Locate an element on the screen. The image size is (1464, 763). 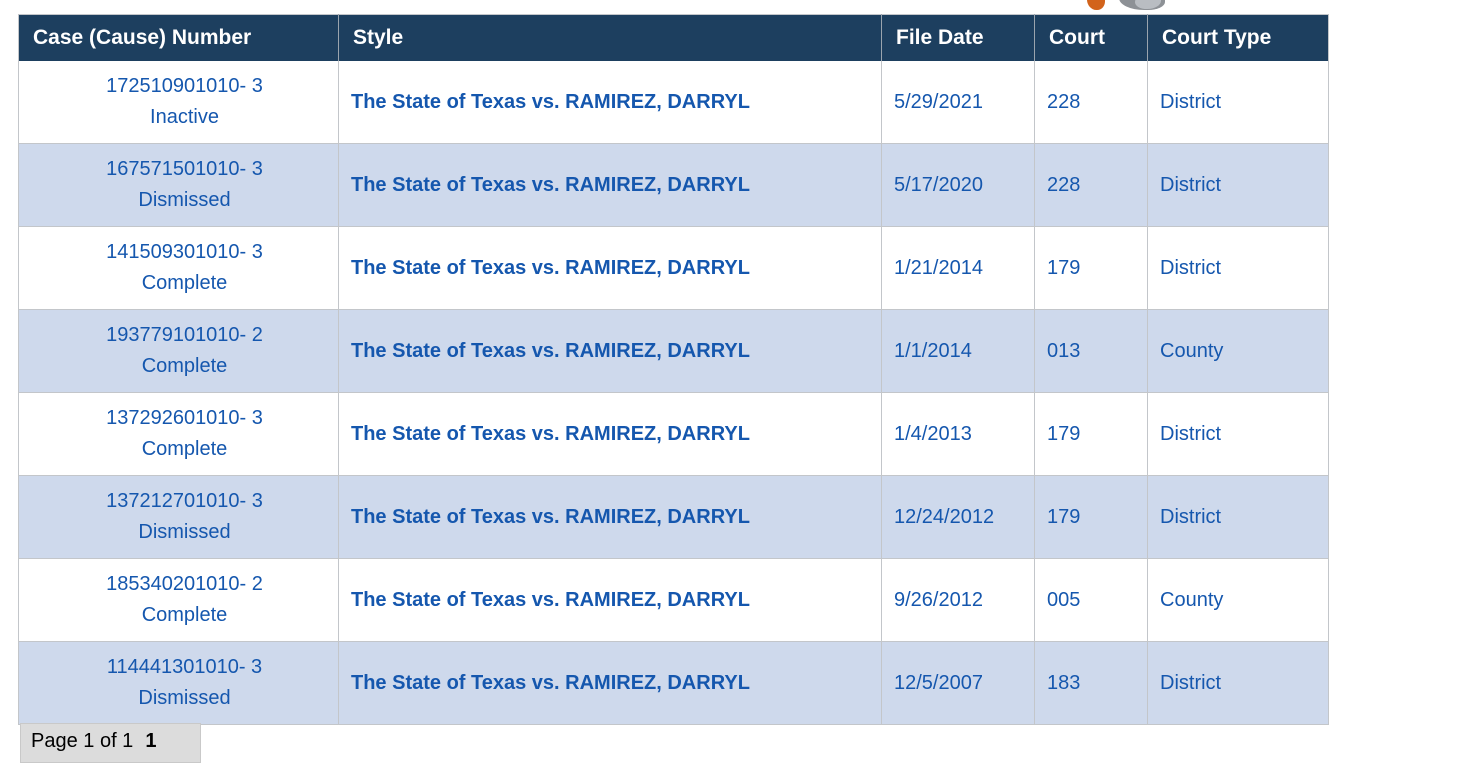
column-header-court: Court is located at coordinates (1091, 37).